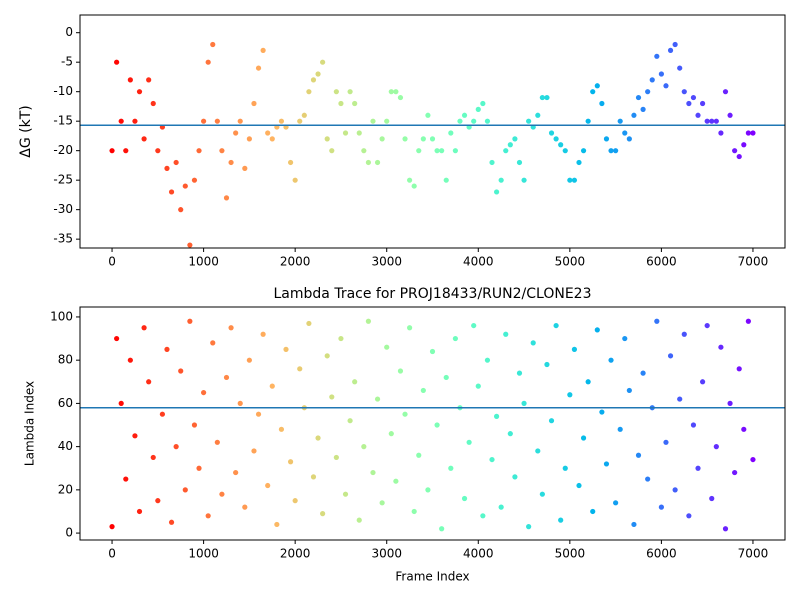 The image size is (800, 600). What do you see at coordinates (69, 32) in the screenshot?
I see `y-tick-label: 0` at bounding box center [69, 32].